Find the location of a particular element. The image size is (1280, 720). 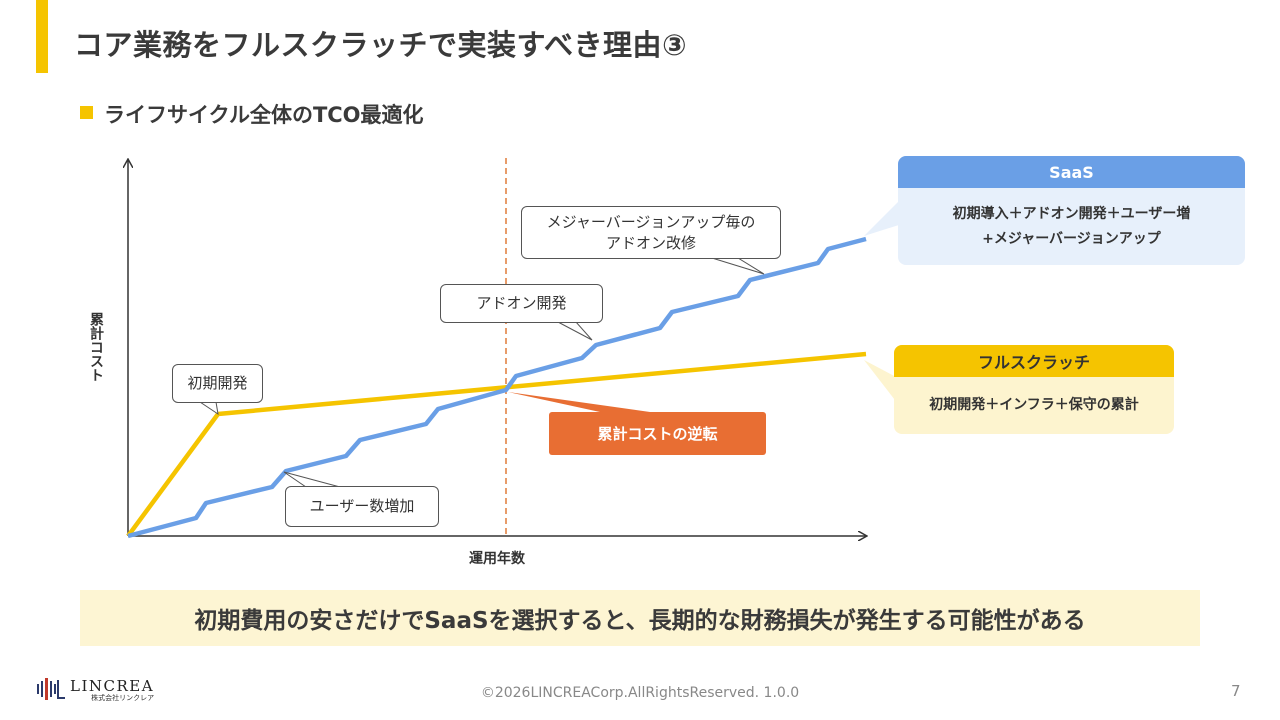

callout-tail-user is located at coordinates (312, 479).